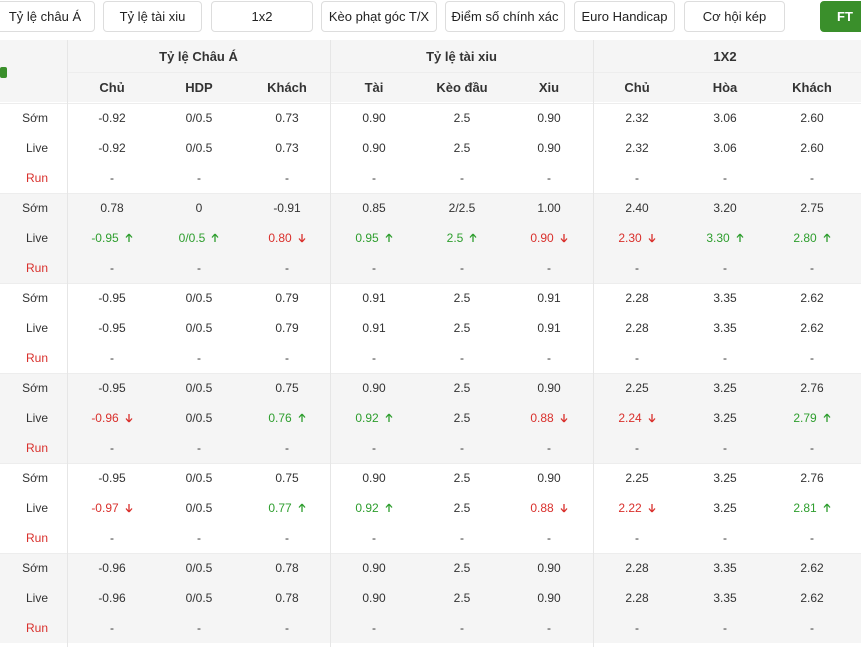  Describe the element at coordinates (287, 87) in the screenshot. I see `column-header: Khách` at that location.